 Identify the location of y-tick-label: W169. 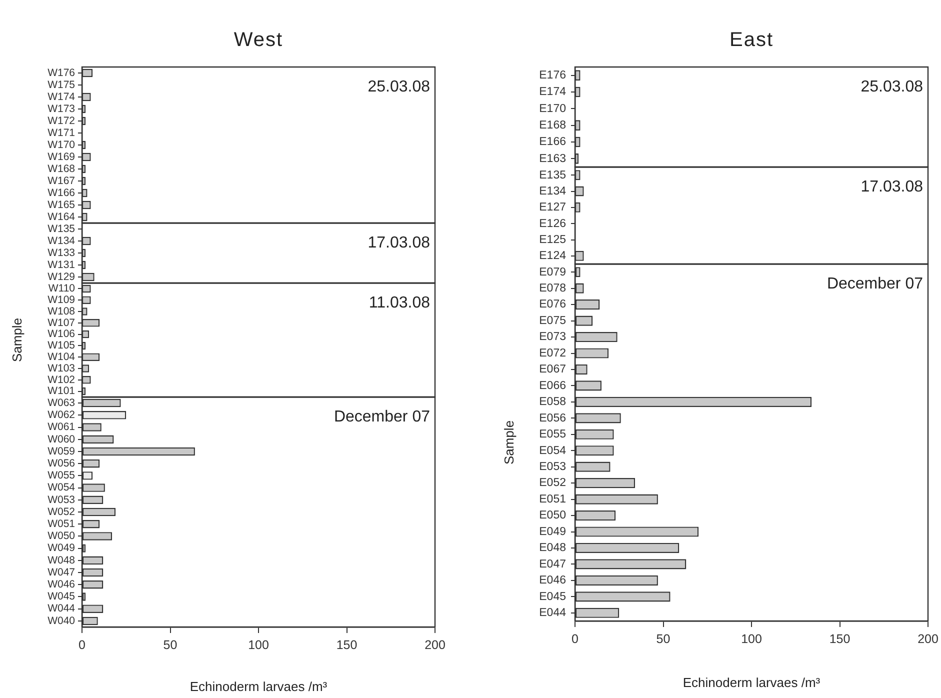
(62, 156).